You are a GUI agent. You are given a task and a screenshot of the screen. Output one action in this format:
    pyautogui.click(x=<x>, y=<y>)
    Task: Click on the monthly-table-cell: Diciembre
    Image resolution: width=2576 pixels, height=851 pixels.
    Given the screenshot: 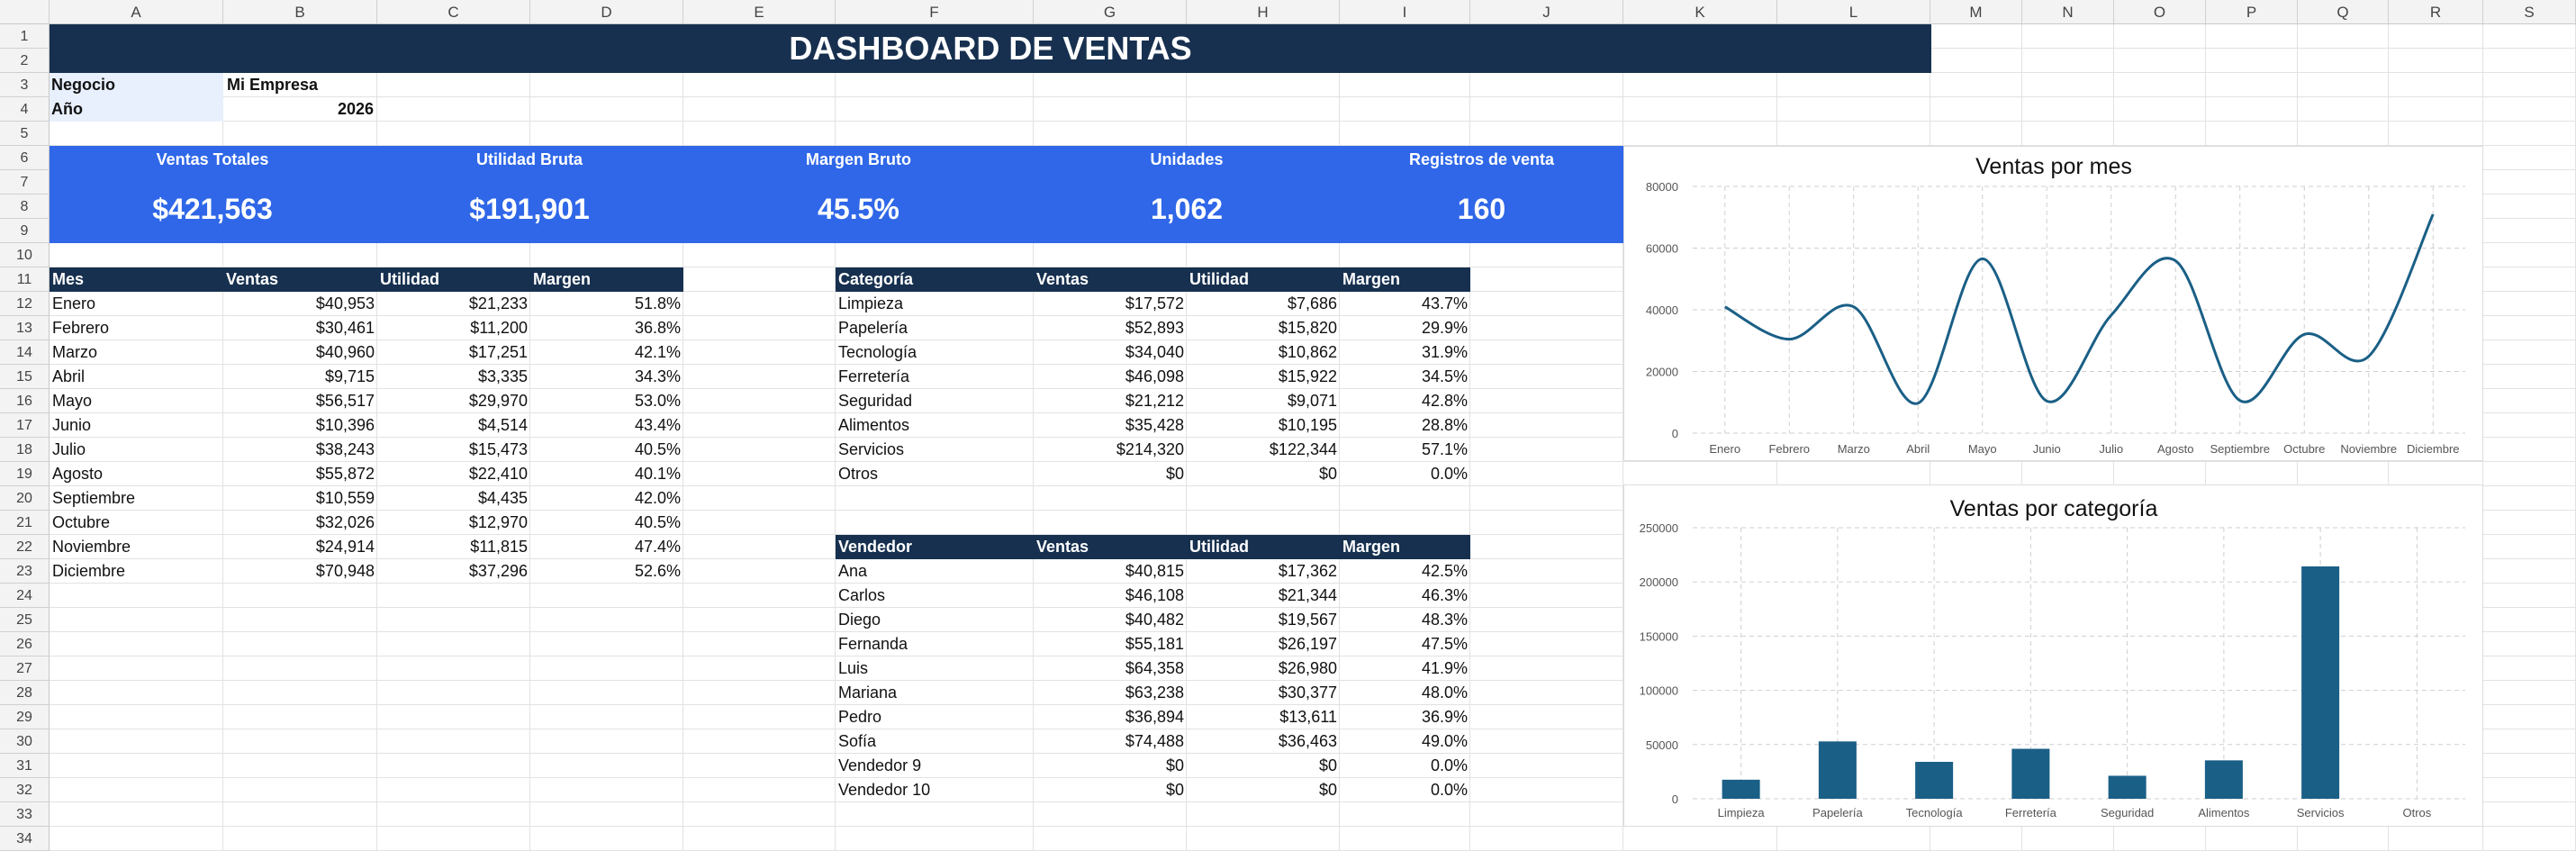 What is the action you would take?
    pyautogui.click(x=89, y=571)
    